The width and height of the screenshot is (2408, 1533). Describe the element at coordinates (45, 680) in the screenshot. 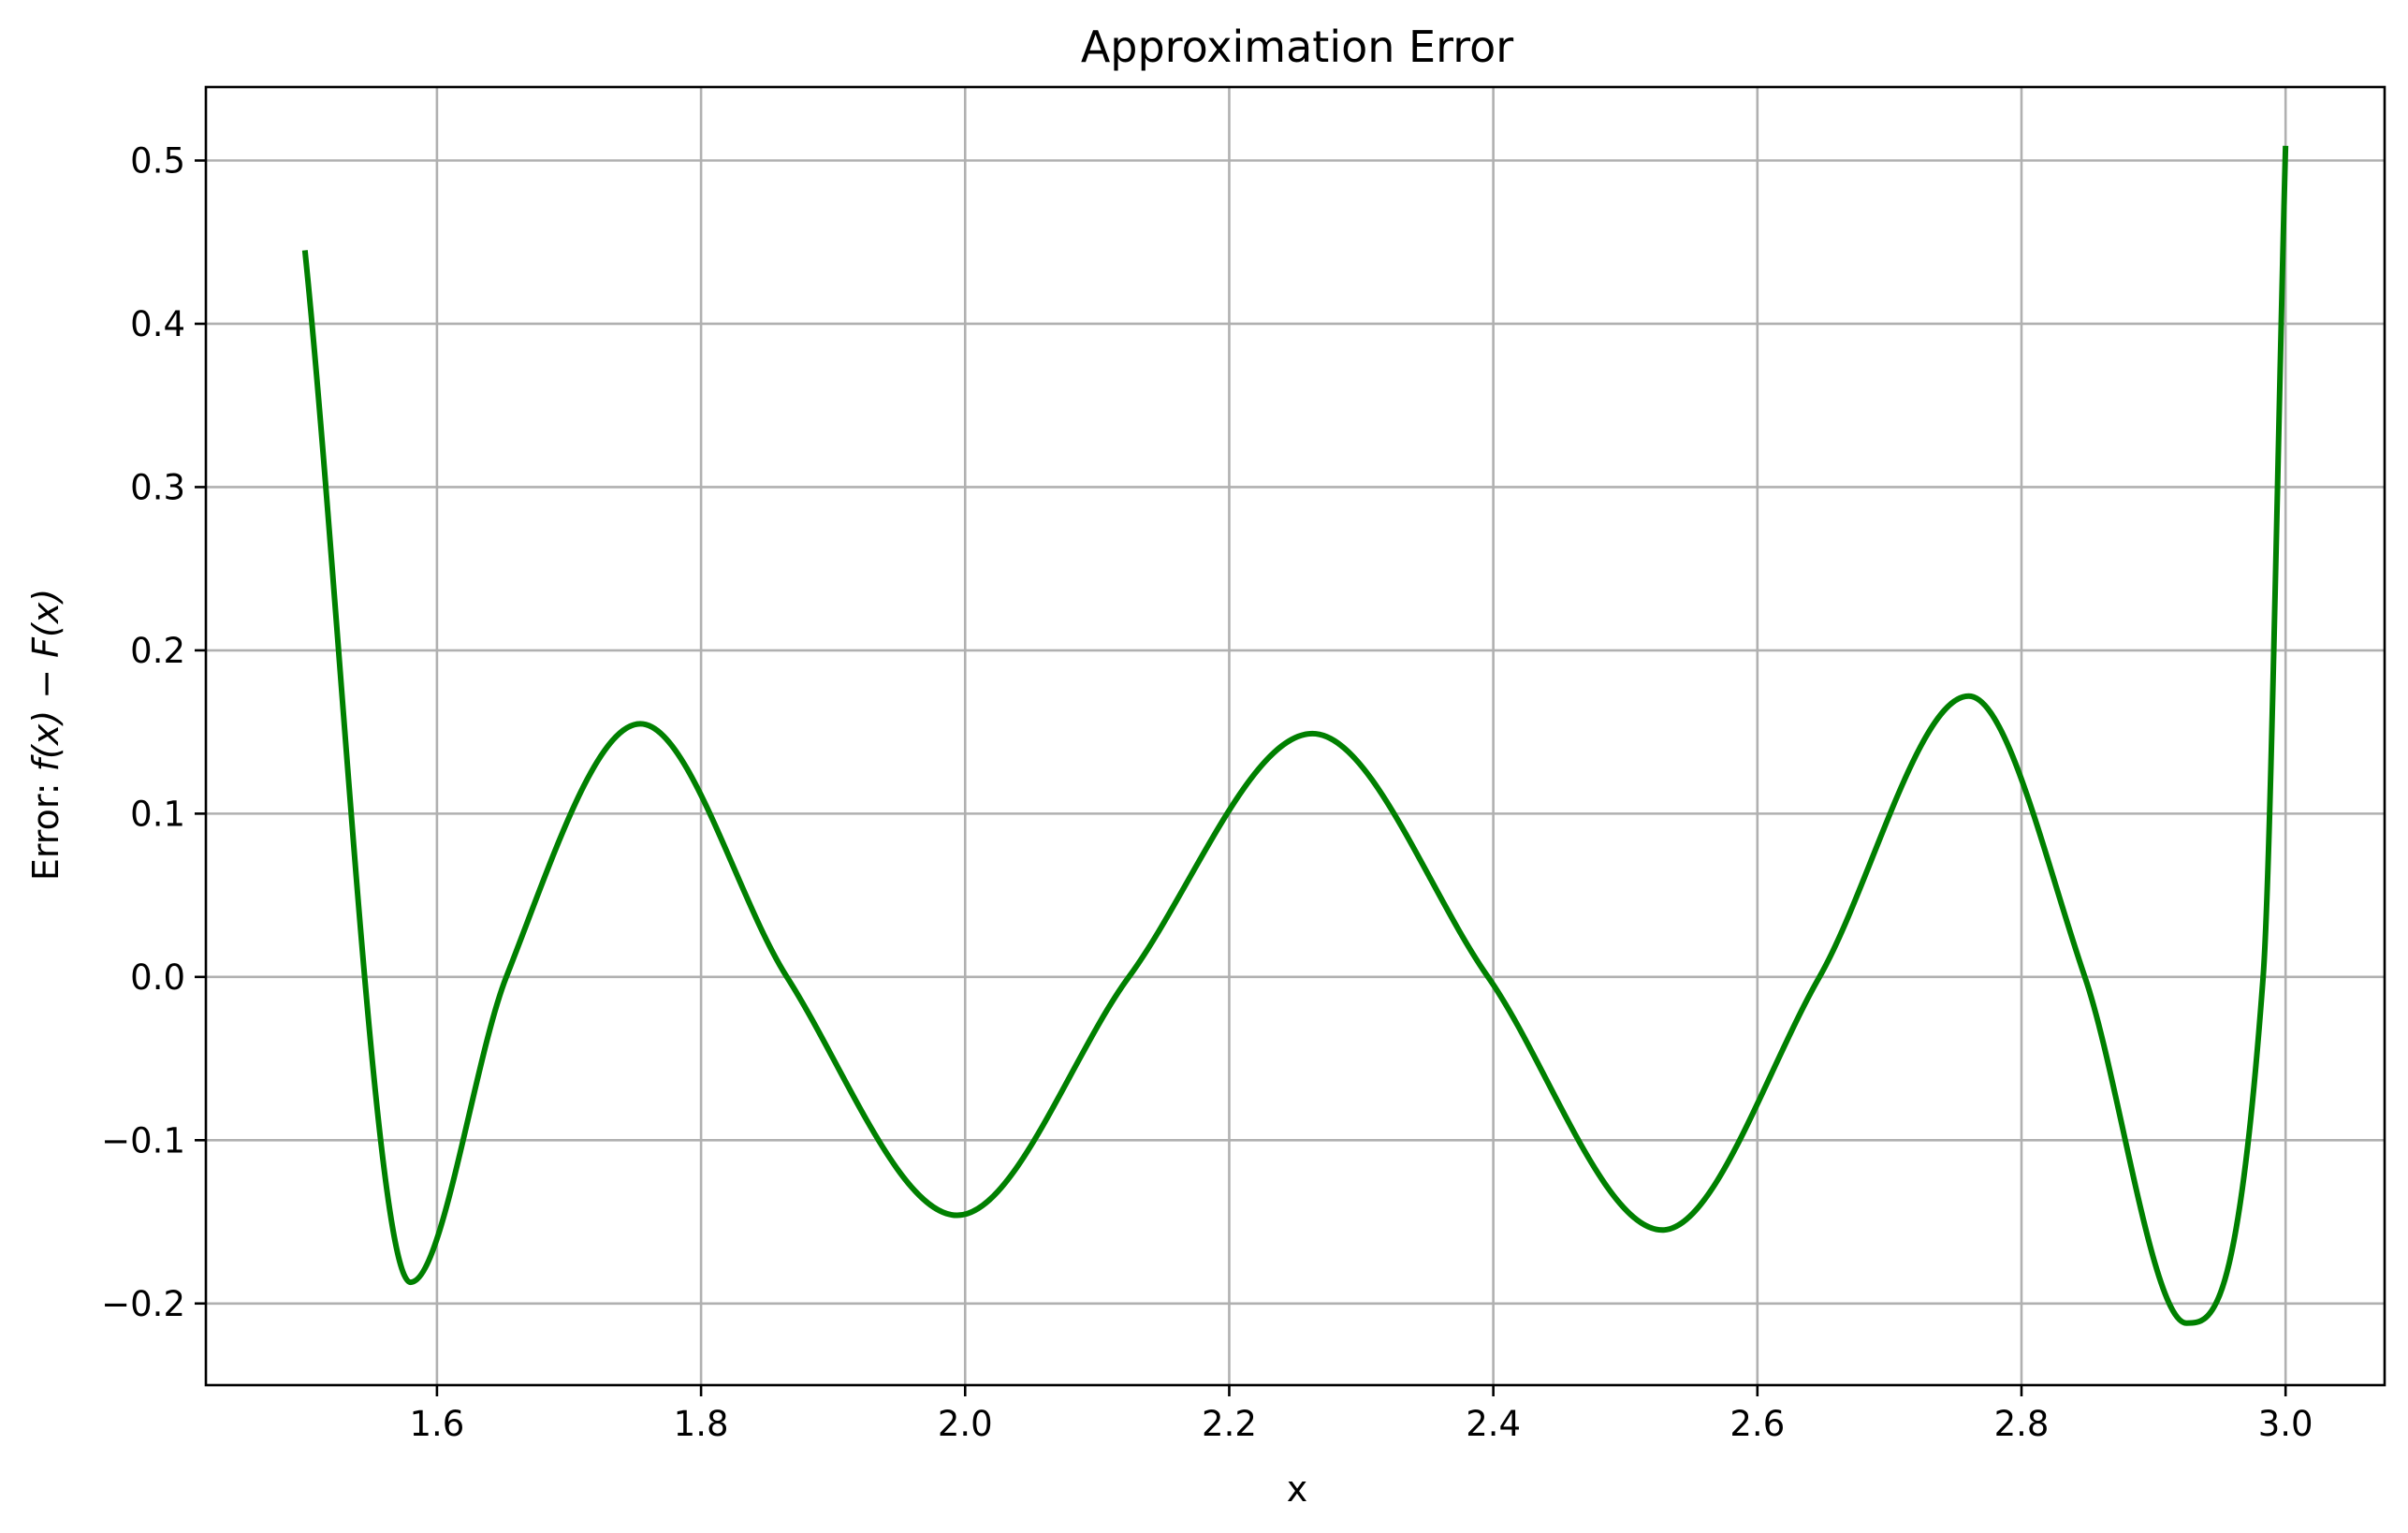

I see `y-axis-label-math: f(x) − F(x)` at that location.